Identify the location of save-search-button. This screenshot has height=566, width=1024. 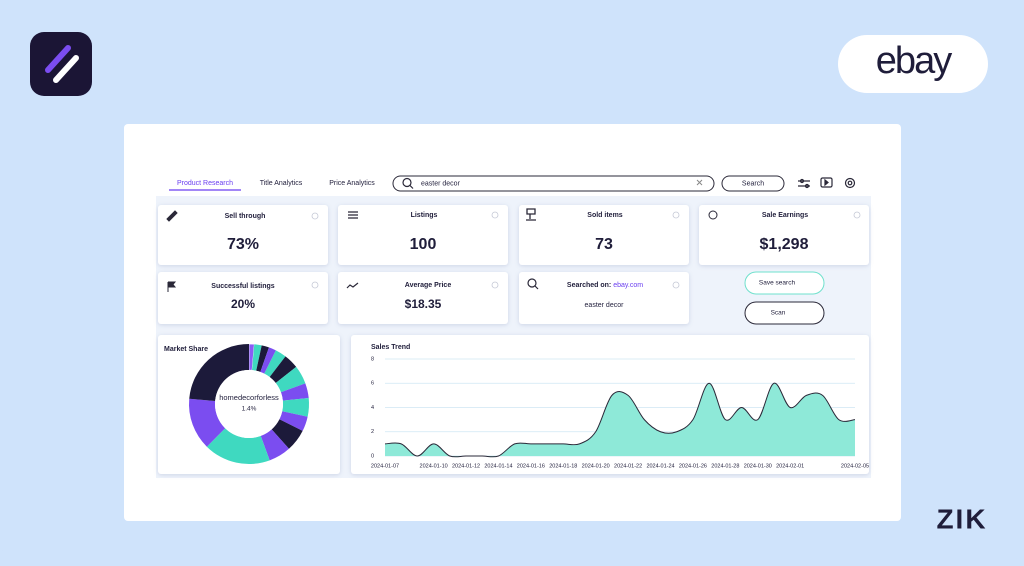
(784, 283).